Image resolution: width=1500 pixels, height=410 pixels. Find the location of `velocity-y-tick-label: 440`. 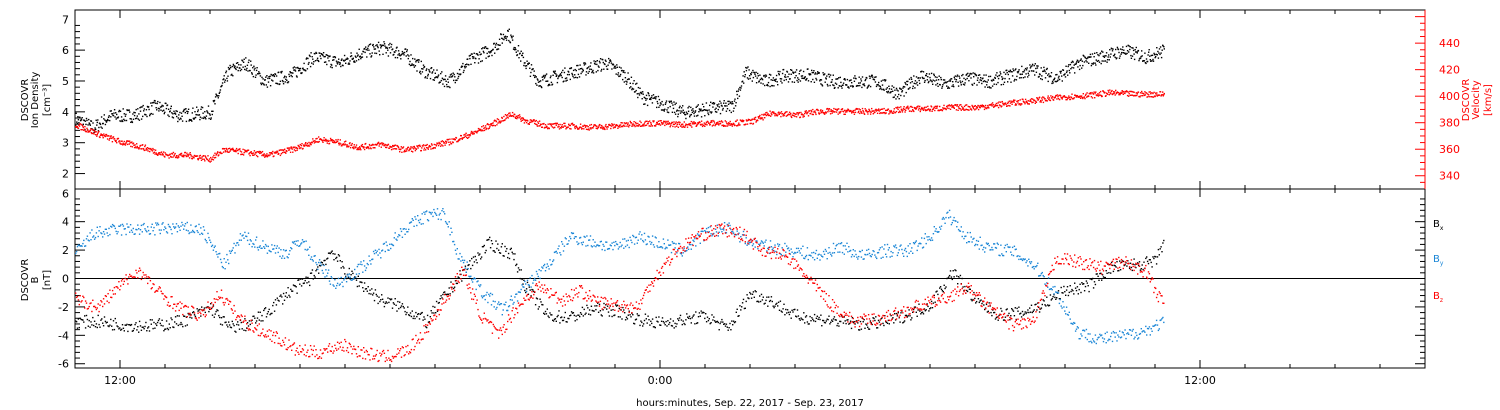

velocity-y-tick-label: 440 is located at coordinates (1449, 43).